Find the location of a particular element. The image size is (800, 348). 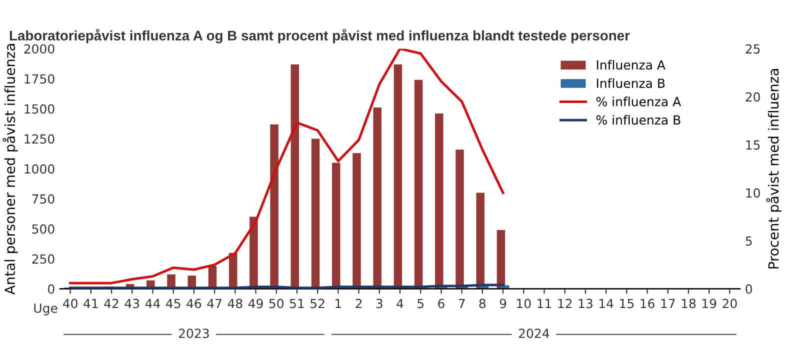

x-tick-label: 14 is located at coordinates (606, 303).